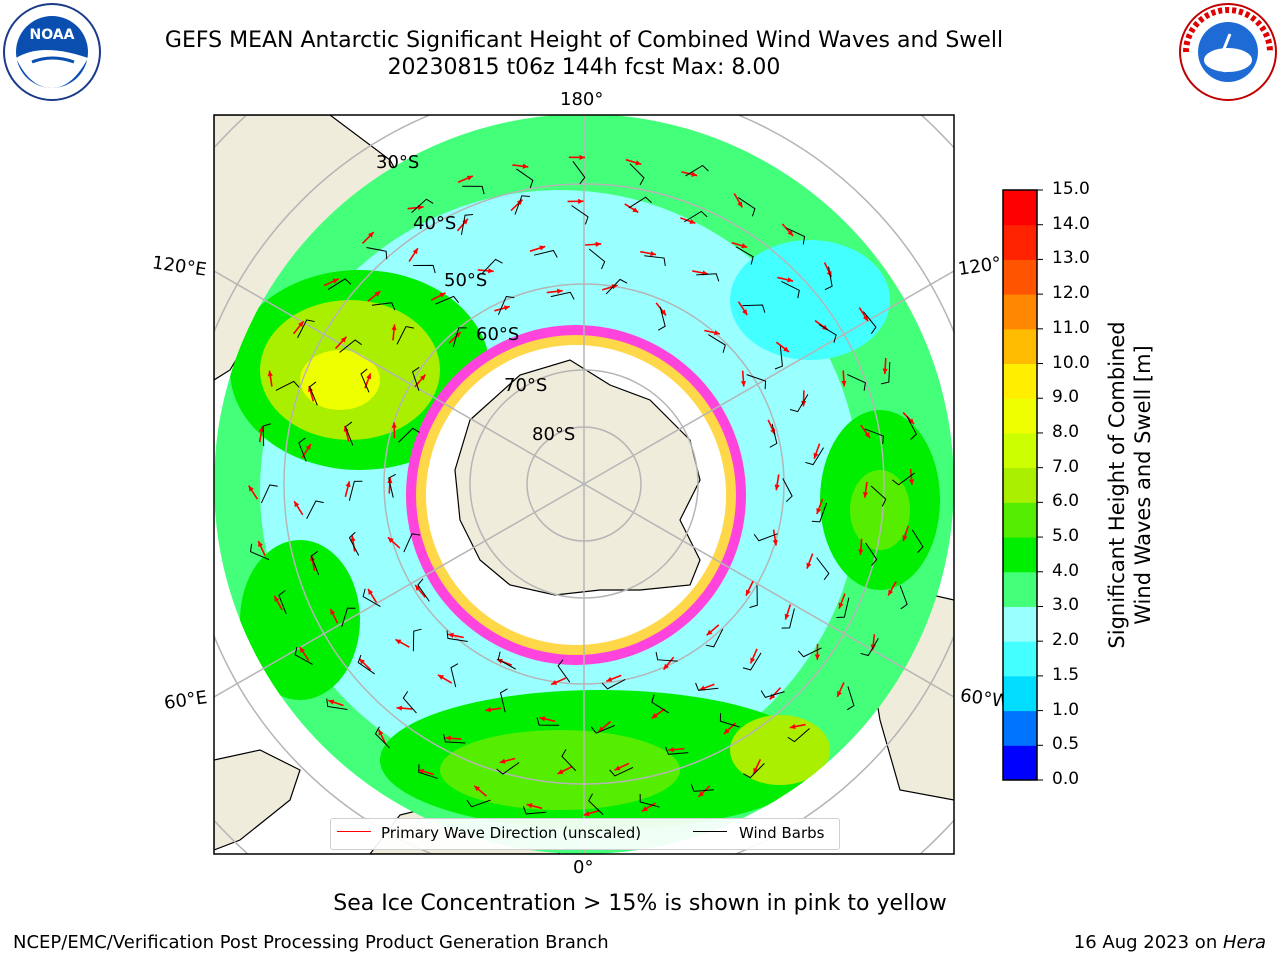 Image resolution: width=1280 pixels, height=960 pixels. Describe the element at coordinates (1170, 942) in the screenshot. I see `credit-date: 16 Aug 2023 on Hera` at that location.